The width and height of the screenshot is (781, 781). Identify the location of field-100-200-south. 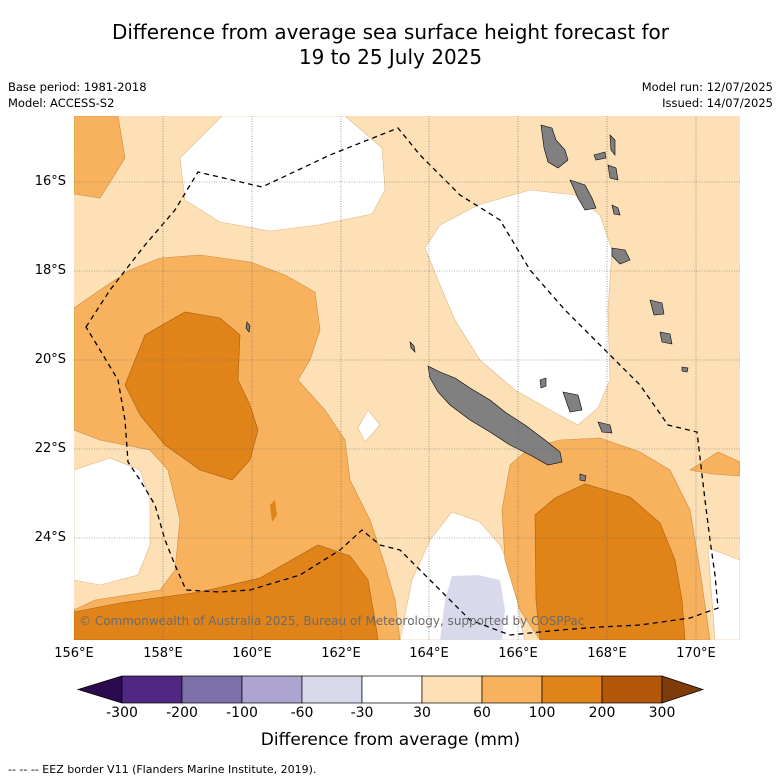
(226, 592).